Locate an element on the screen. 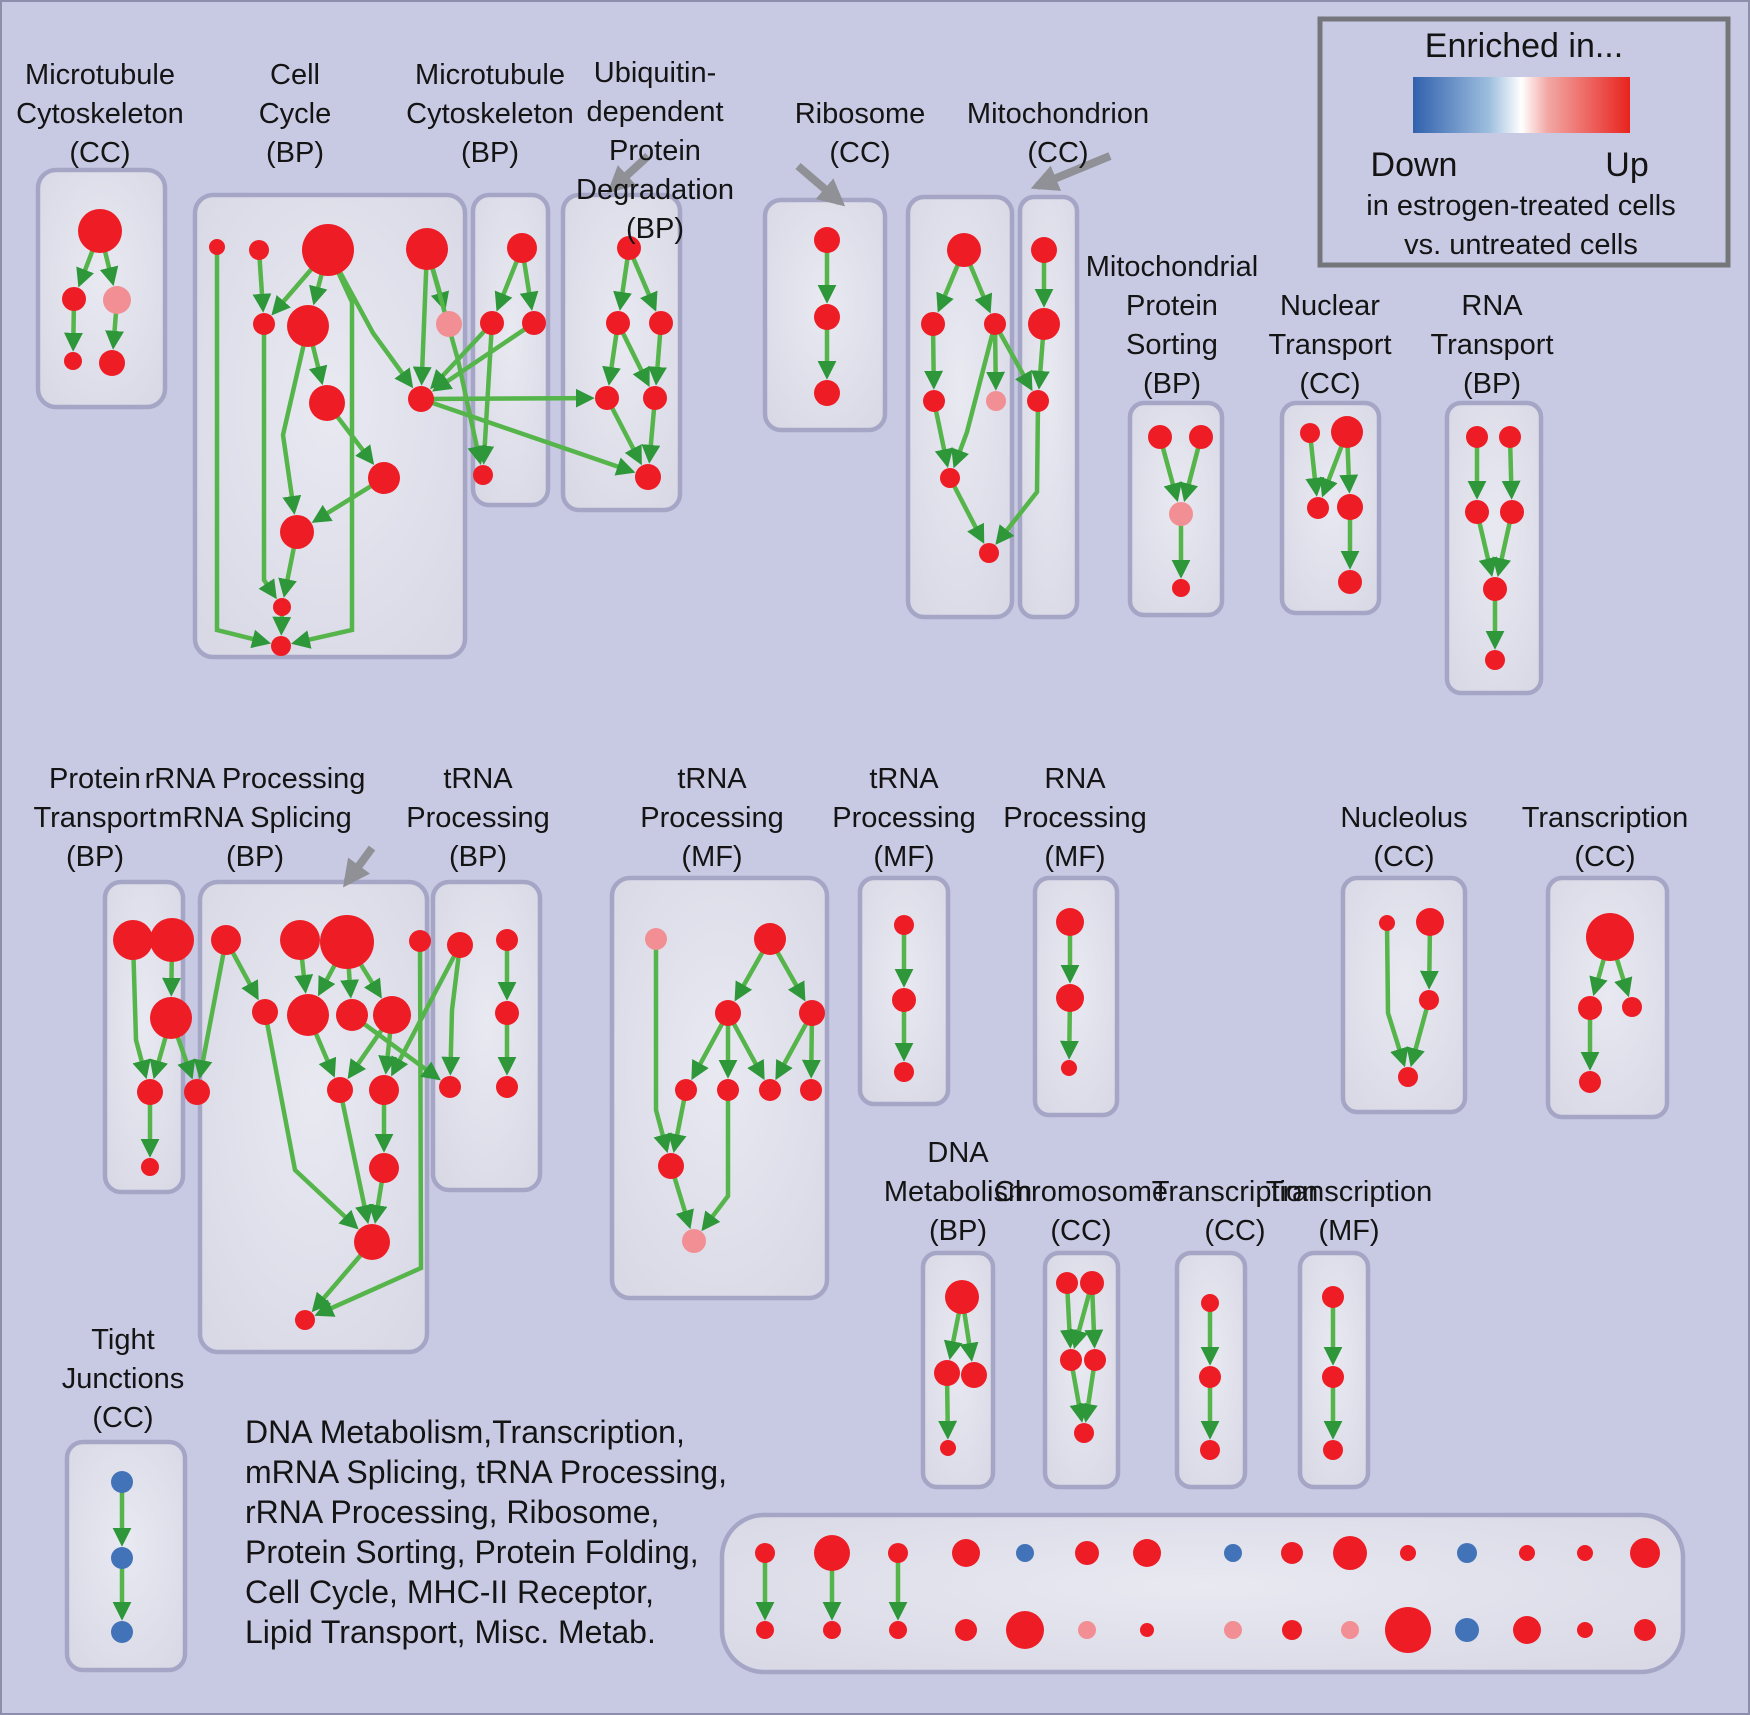  legend-subtitle-line1: in estrogen-treated cells is located at coordinates (1521, 206).